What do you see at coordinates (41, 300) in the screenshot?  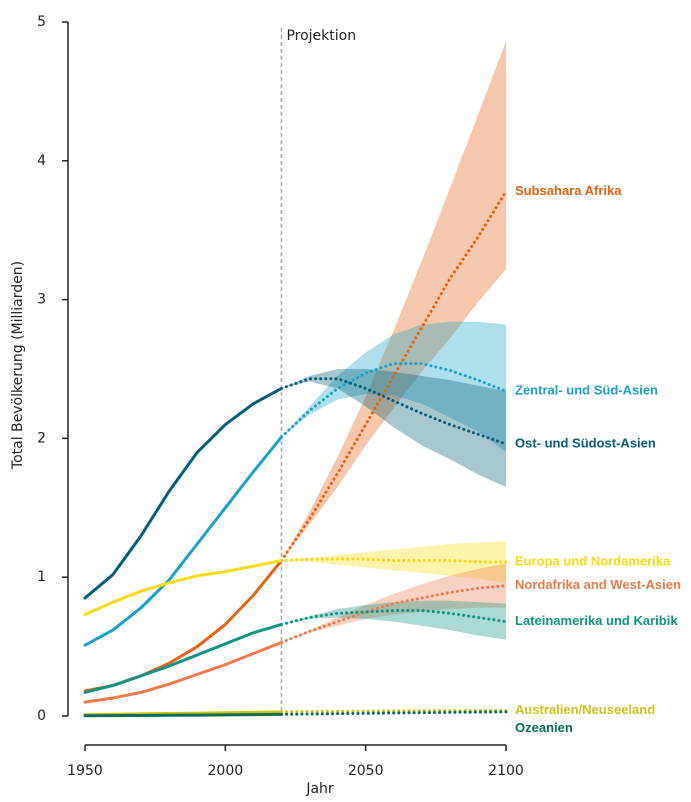 I see `y-tick-label: 3` at bounding box center [41, 300].